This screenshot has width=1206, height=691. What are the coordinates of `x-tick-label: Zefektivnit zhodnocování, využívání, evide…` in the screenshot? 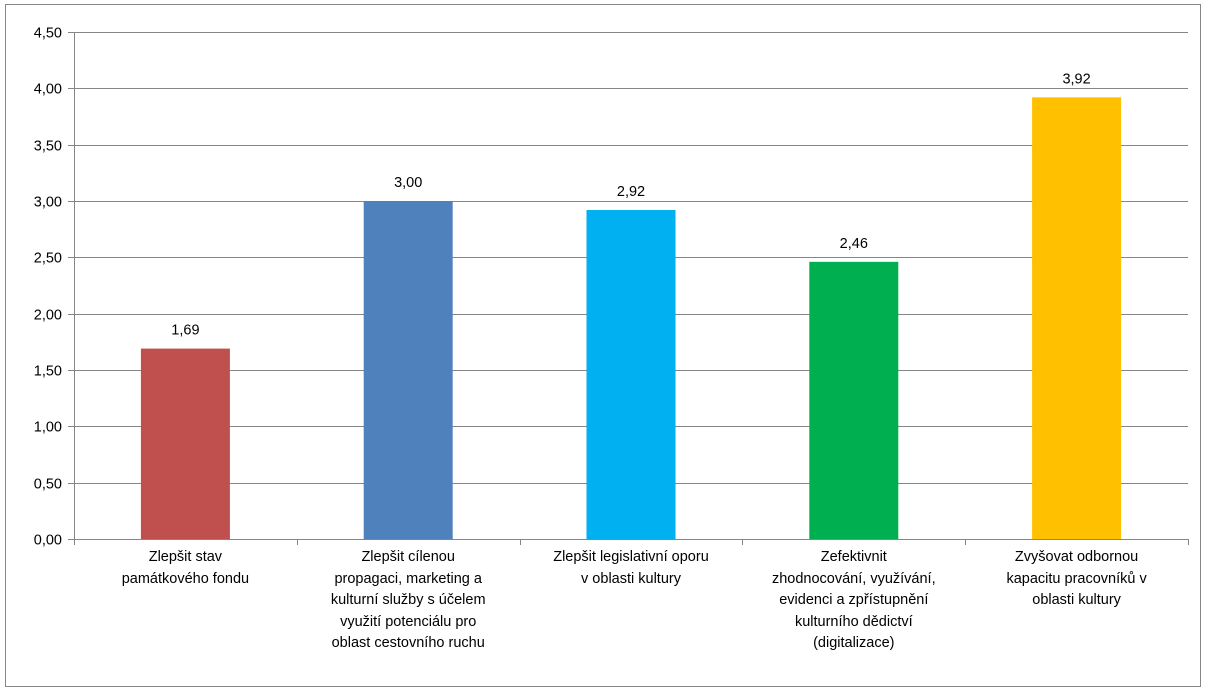 It's located at (854, 601).